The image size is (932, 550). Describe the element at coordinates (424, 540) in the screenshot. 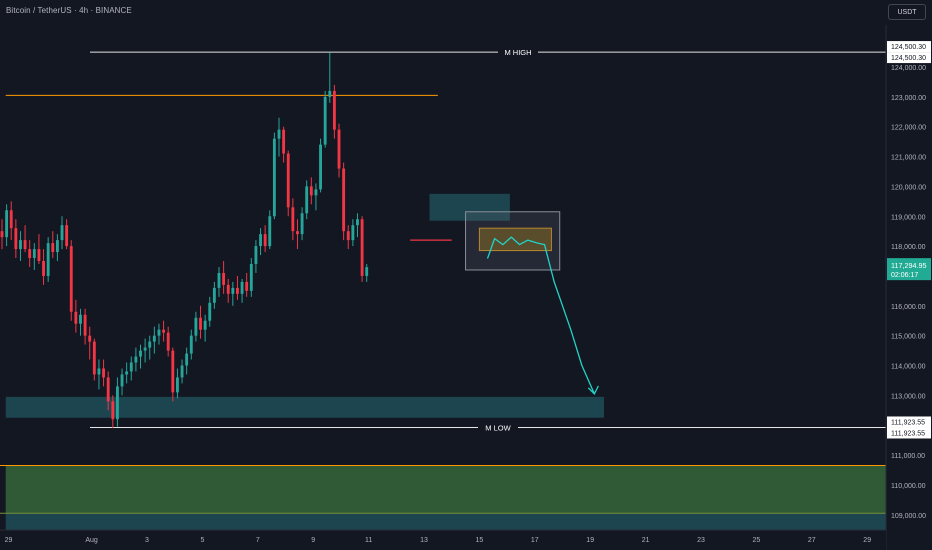

I see `x-tick-label: 13` at that location.